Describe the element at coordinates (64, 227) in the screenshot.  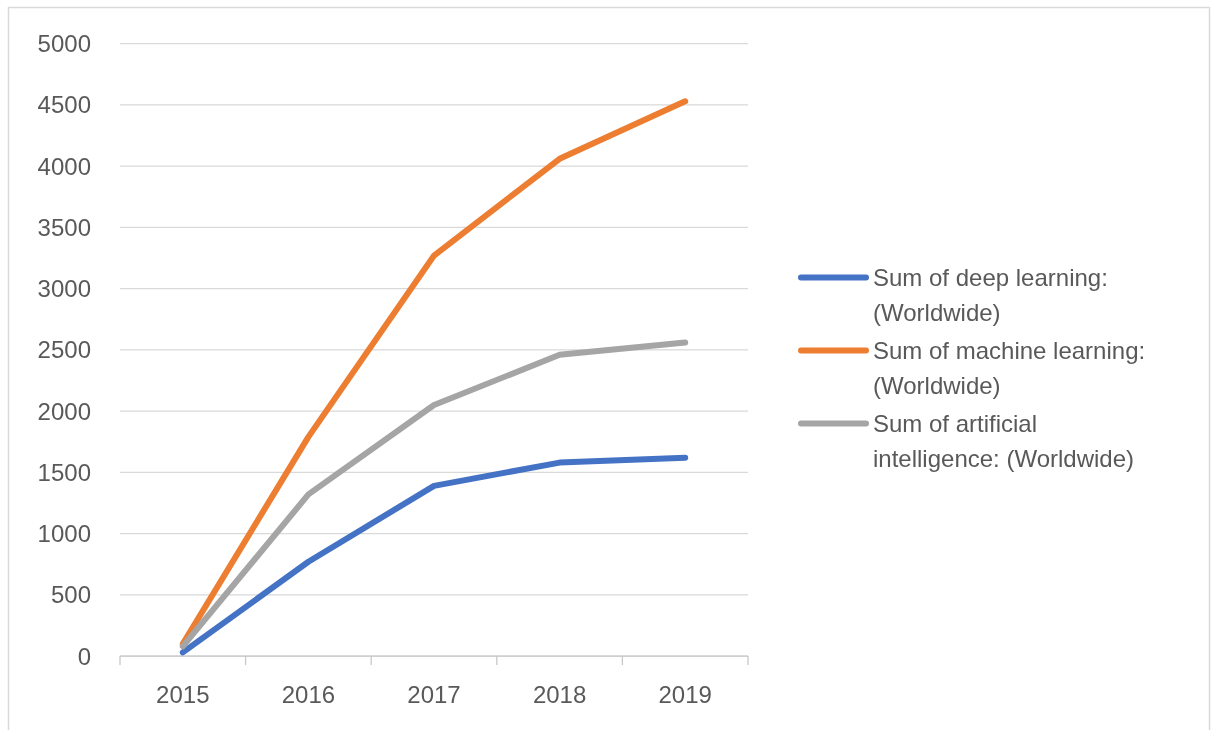
I see `y-tick-label: 3500` at that location.